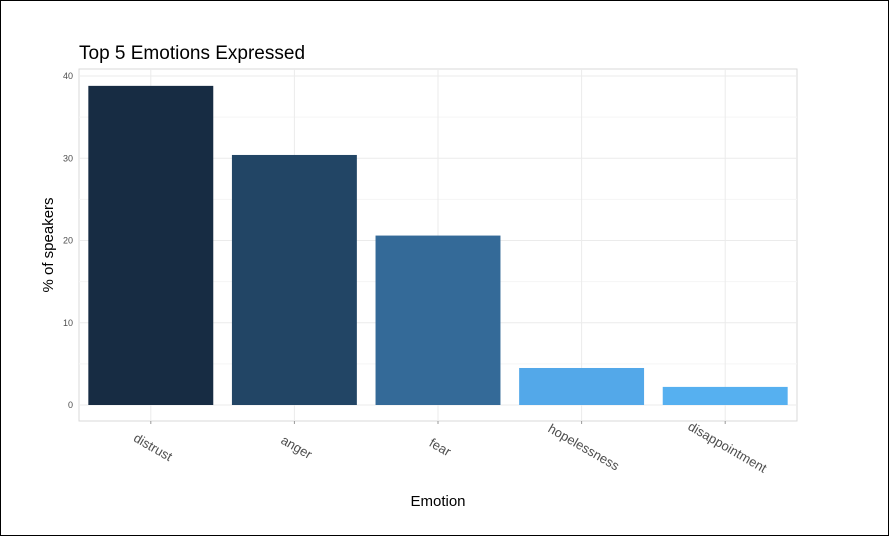  Describe the element at coordinates (582, 386) in the screenshot. I see `bar-hopelessness` at that location.